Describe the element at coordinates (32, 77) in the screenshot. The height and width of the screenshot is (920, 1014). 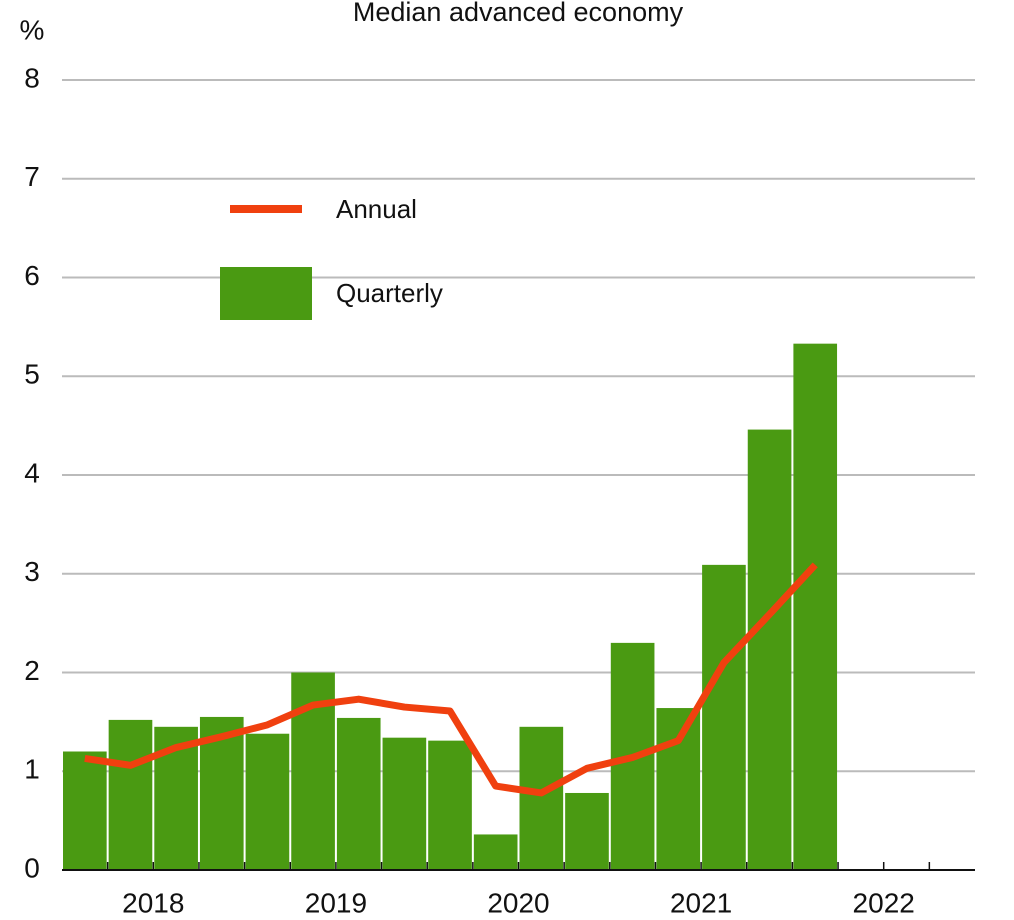
I see `y-tick-label: 8` at that location.